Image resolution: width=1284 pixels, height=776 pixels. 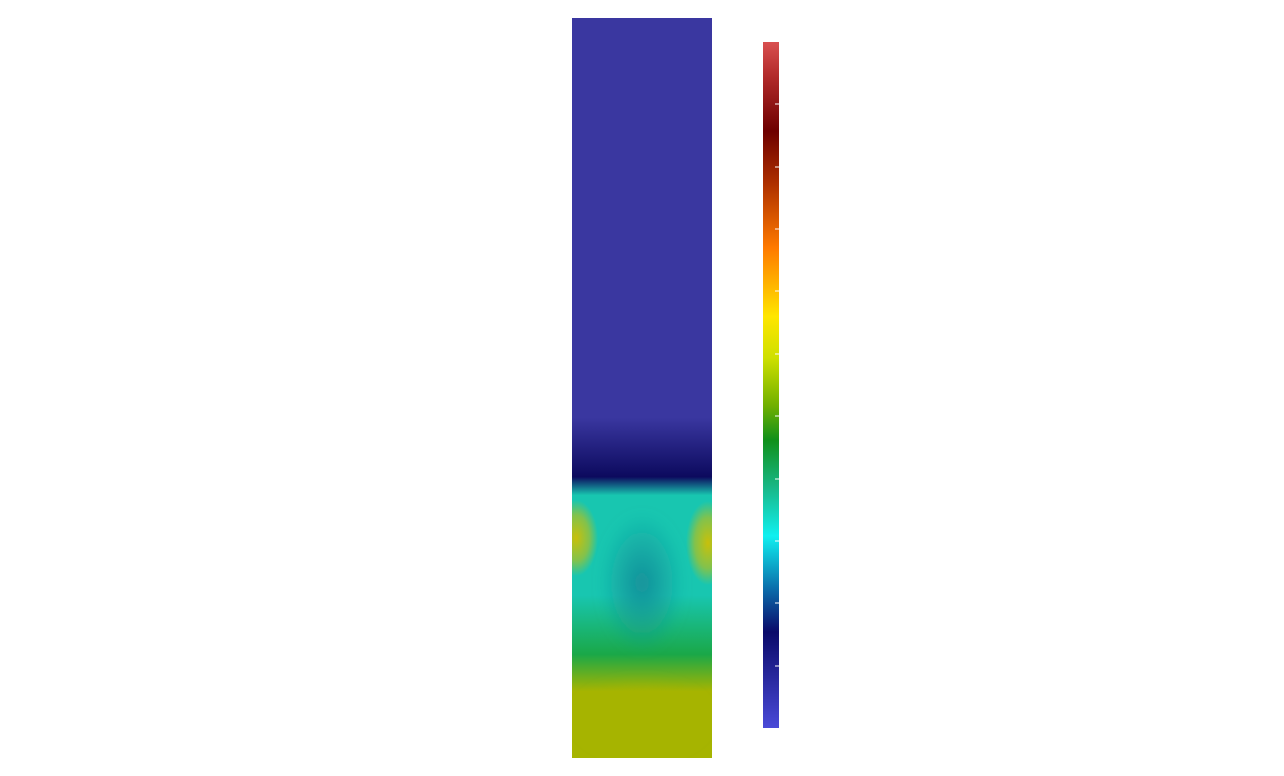 I want to click on field-teal-core, so click(x=642, y=583).